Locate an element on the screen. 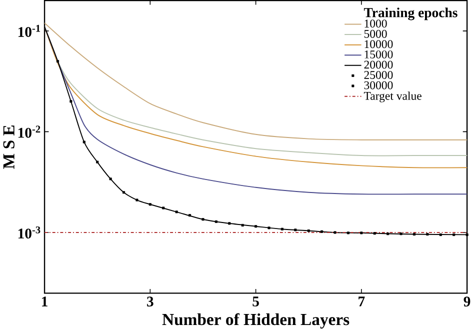 Image resolution: width=474 pixels, height=332 pixels. y-tick-label: 10$^{-3}$ is located at coordinates (29, 232).